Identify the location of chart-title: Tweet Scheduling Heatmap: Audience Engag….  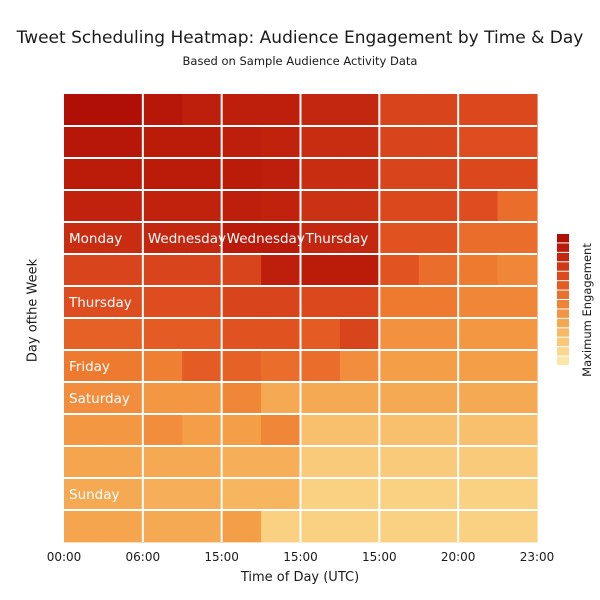
(300, 38).